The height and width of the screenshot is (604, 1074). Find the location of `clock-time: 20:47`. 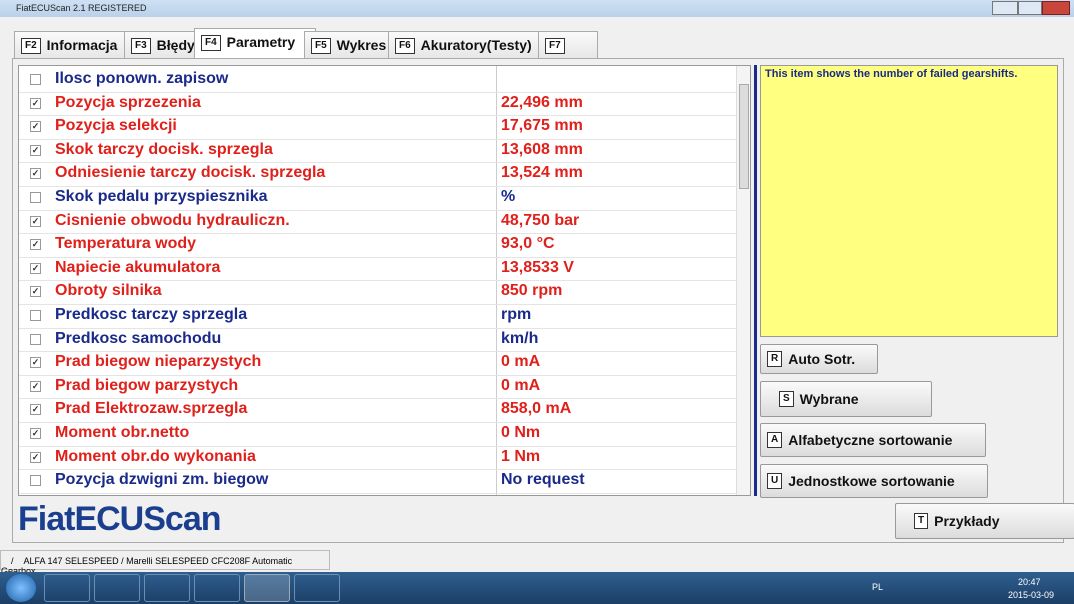

clock-time: 20:47 is located at coordinates (1029, 582).